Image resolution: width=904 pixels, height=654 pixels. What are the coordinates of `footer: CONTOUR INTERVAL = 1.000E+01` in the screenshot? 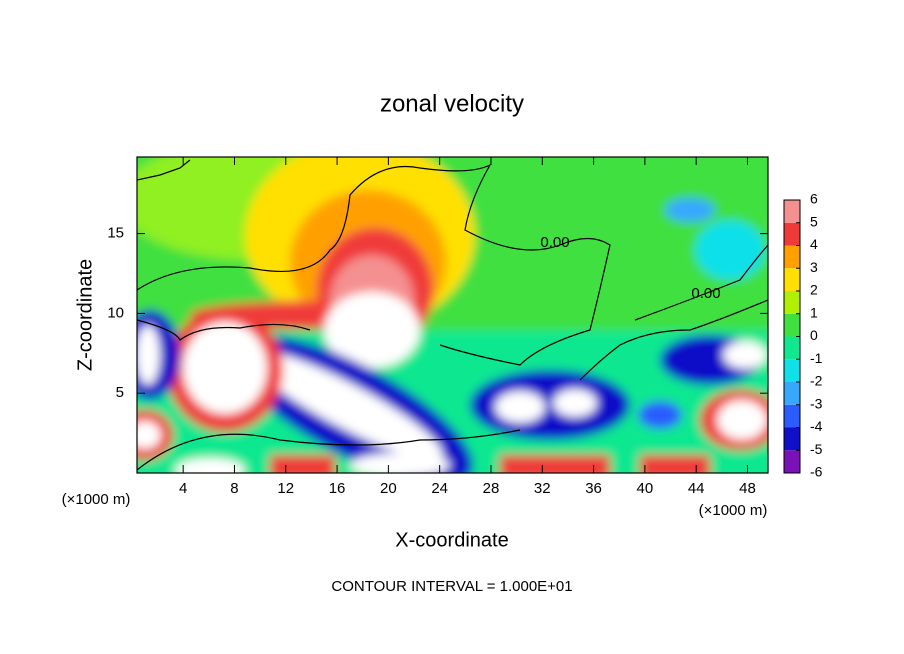 It's located at (451, 586).